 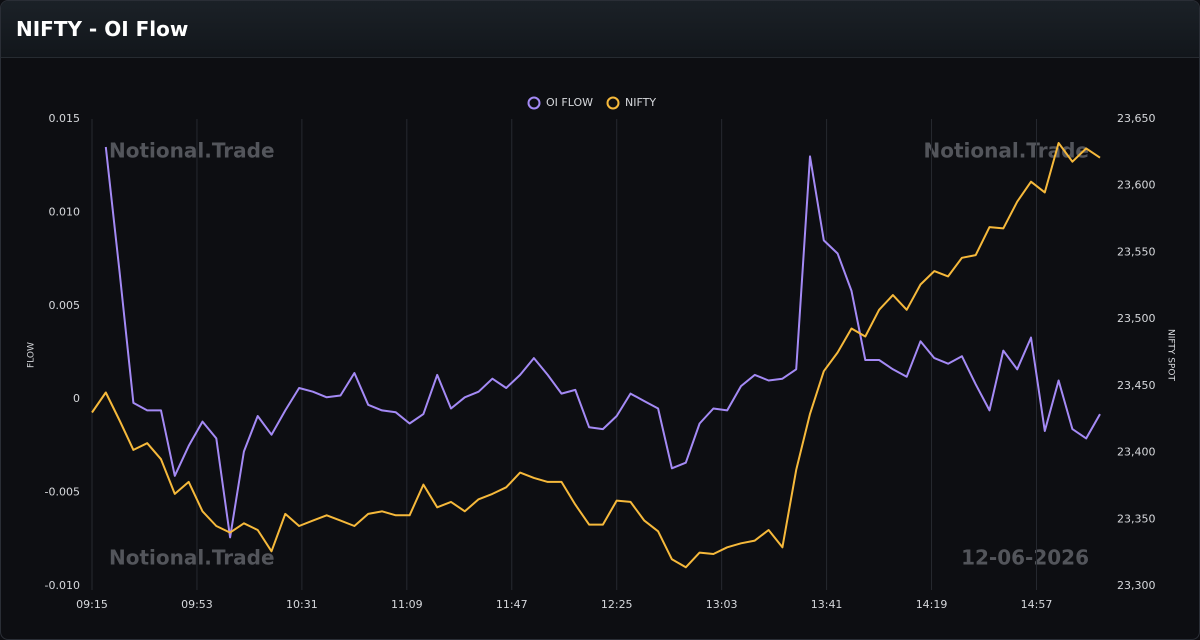 I want to click on header: NIFTY - OI Flow, so click(x=600, y=29).